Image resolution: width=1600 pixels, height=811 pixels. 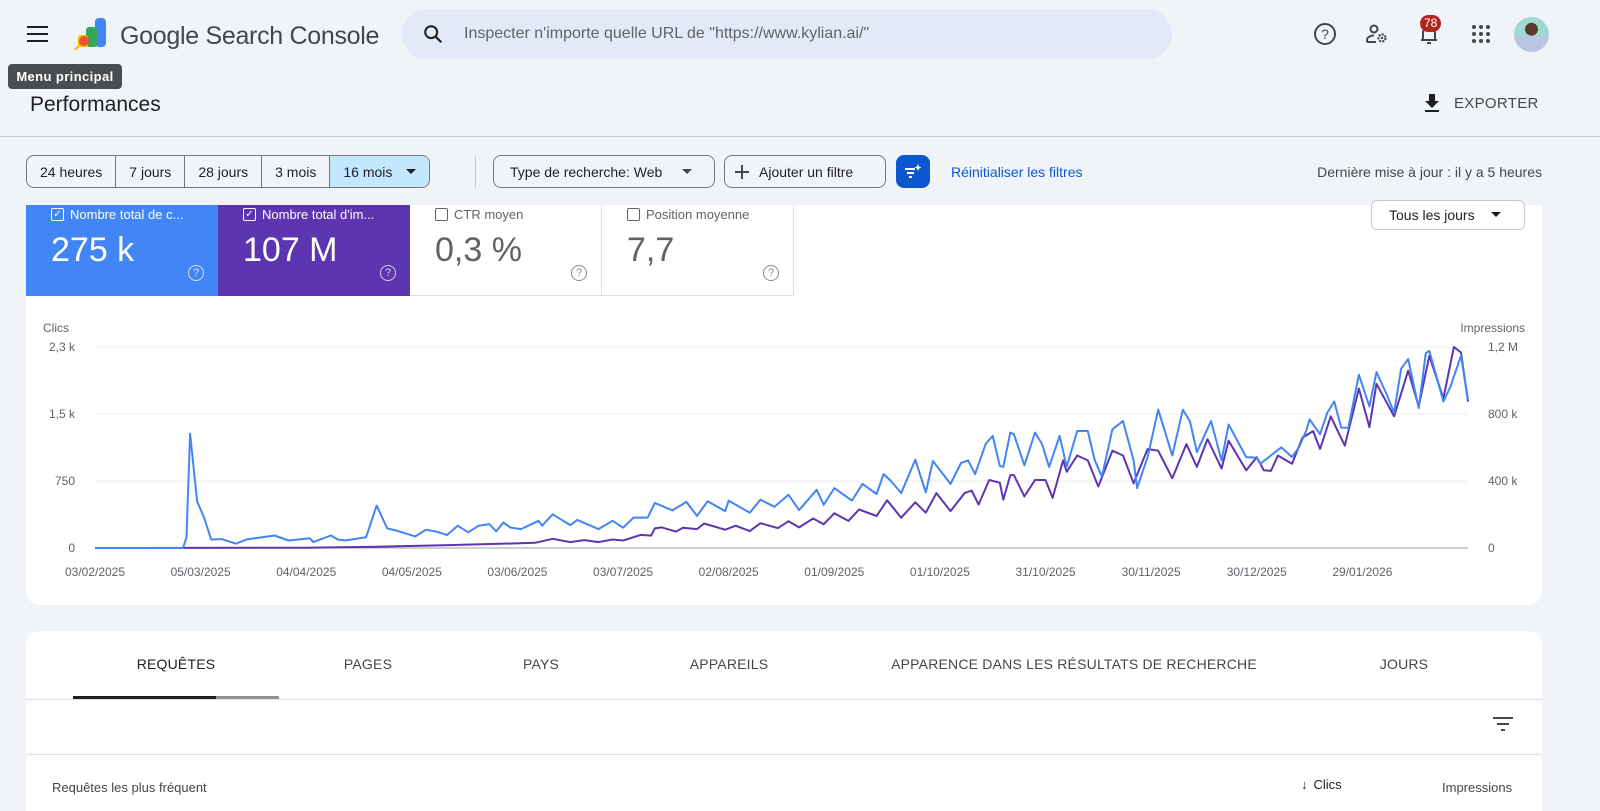 What do you see at coordinates (65, 76) in the screenshot?
I see `tooltip: Menu principal` at bounding box center [65, 76].